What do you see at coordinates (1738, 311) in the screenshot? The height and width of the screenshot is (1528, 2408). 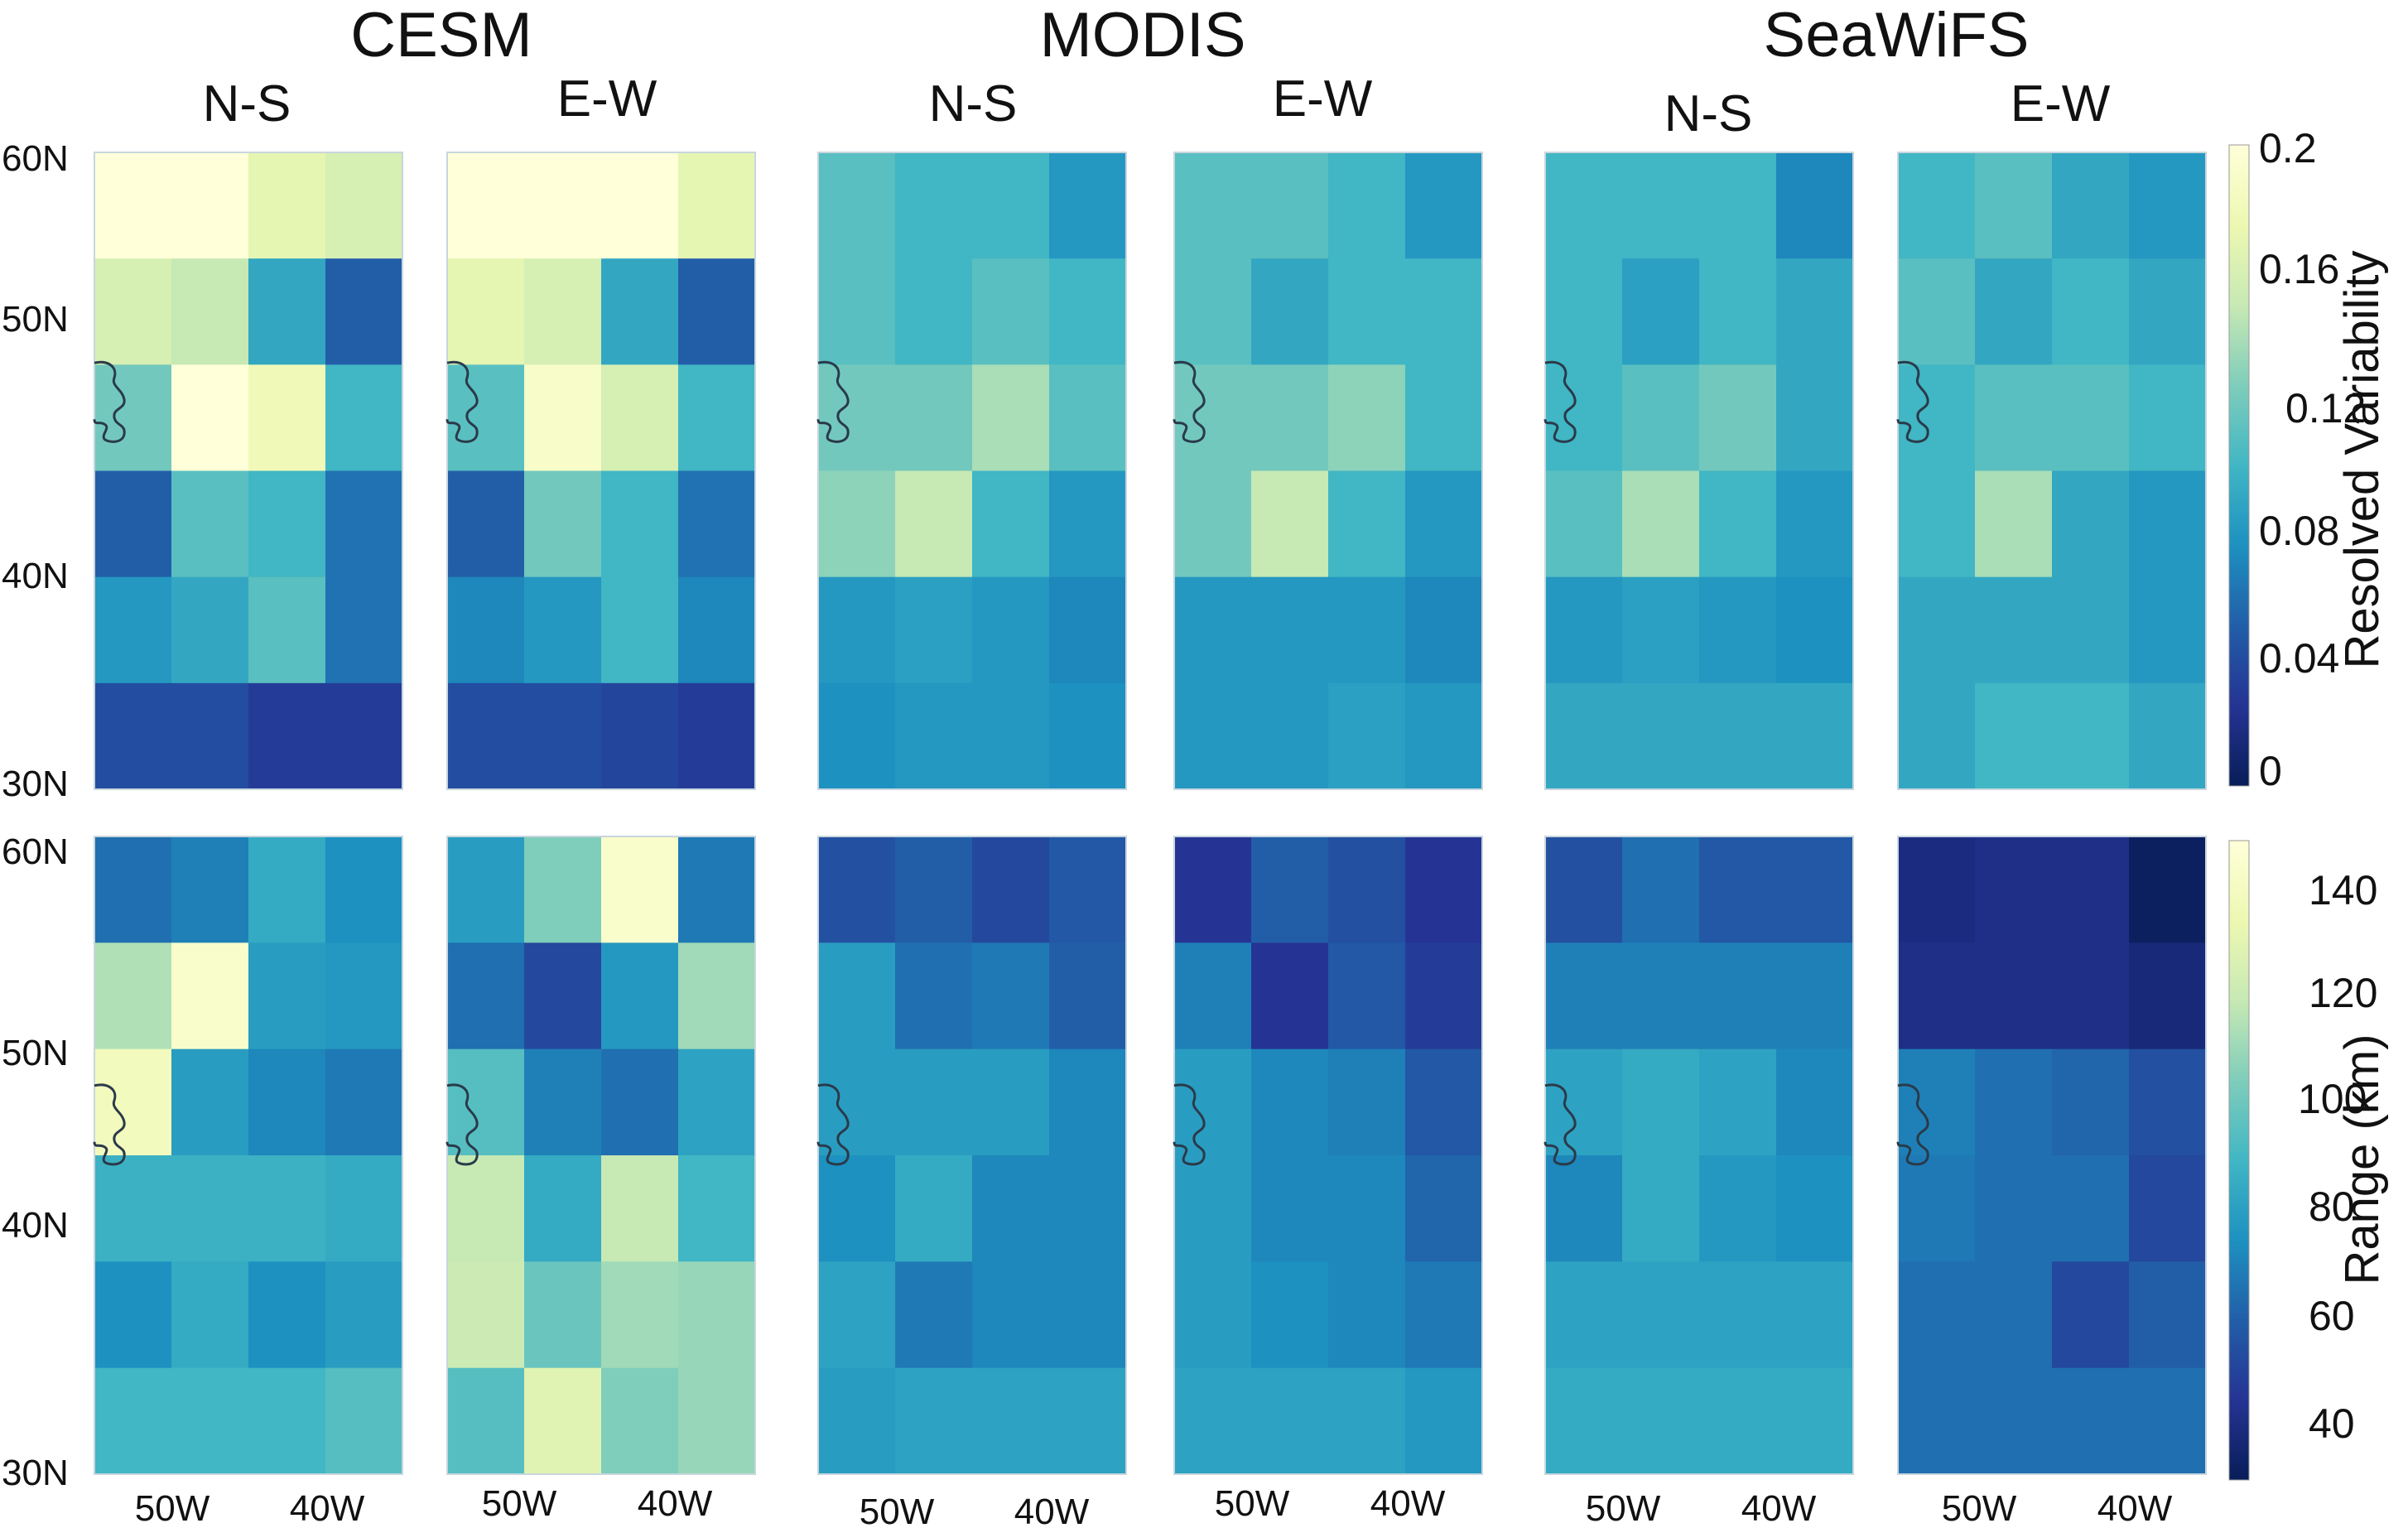 I see `panel-top-seawifs-ns-cell-r1-c2` at bounding box center [1738, 311].